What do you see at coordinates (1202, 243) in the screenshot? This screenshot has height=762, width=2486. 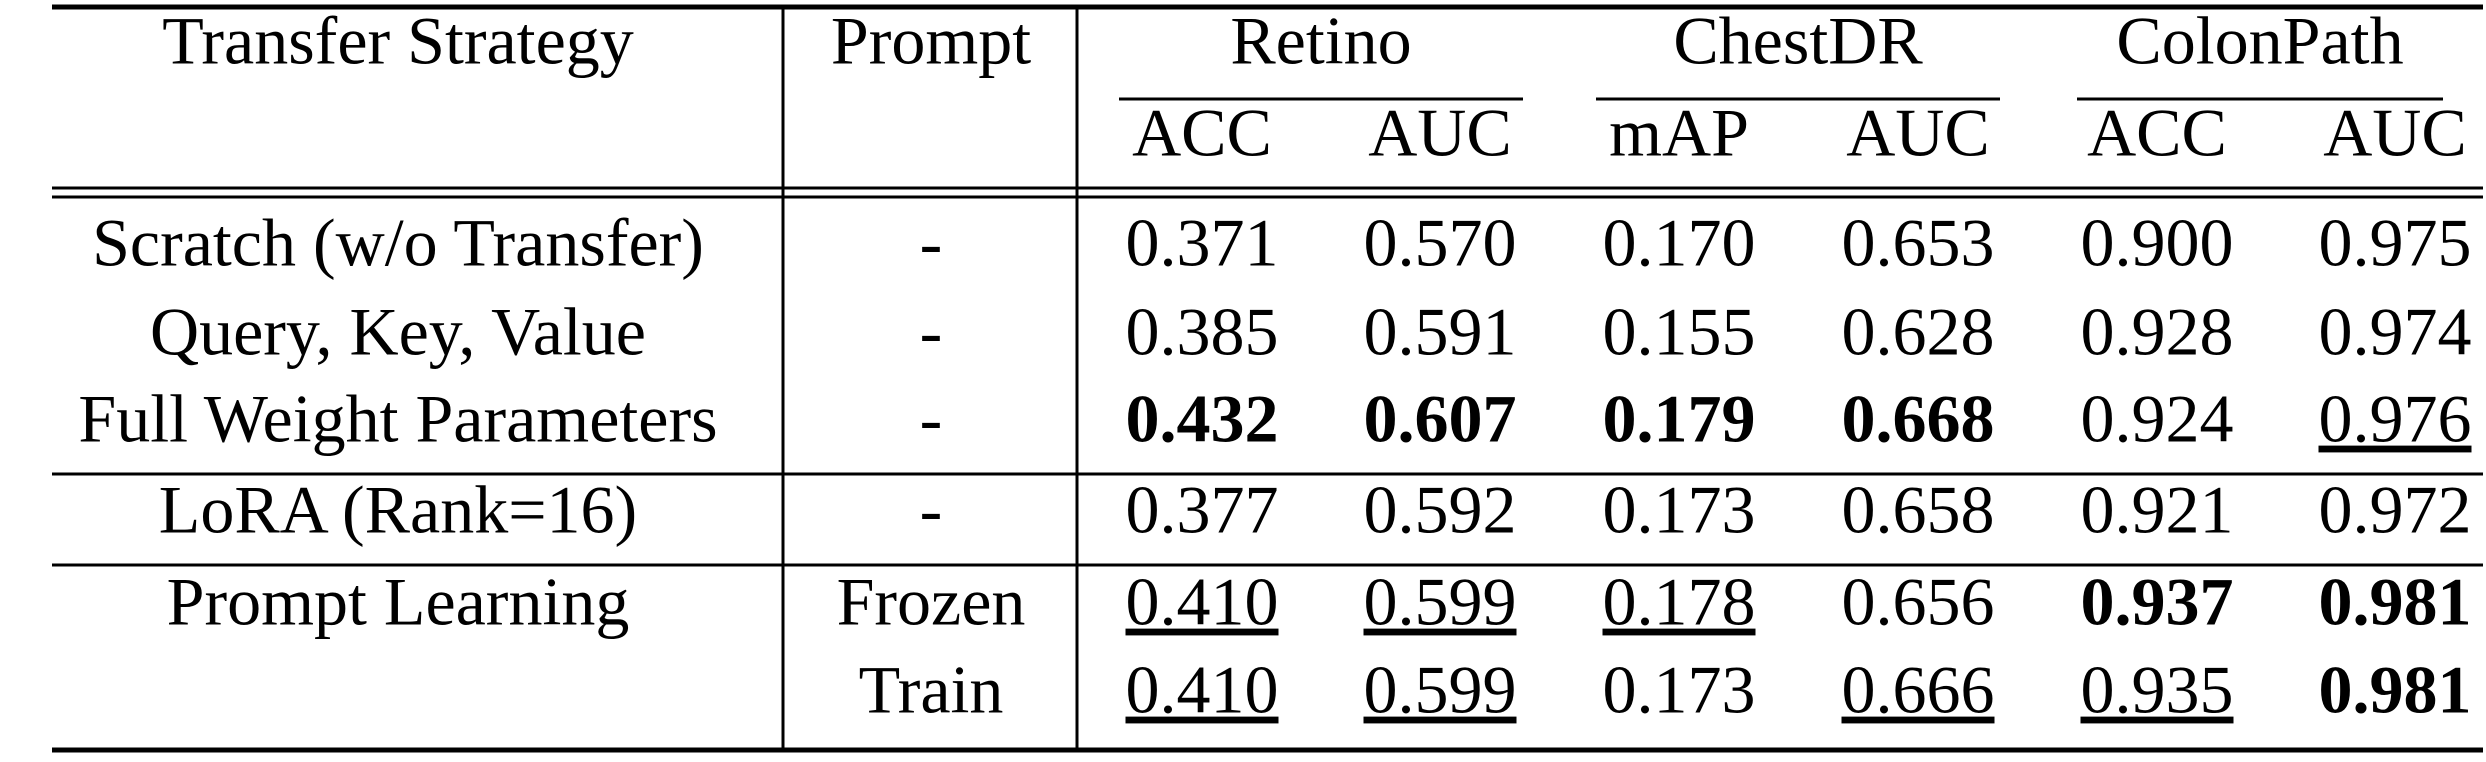 I see `value-cell: 0.371` at bounding box center [1202, 243].